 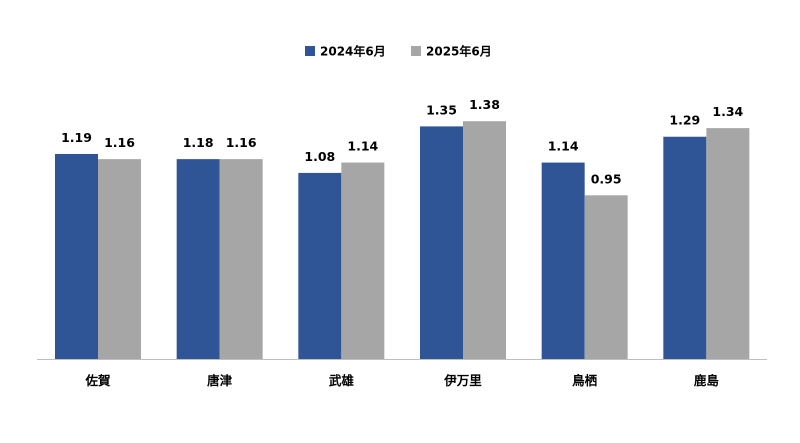 What do you see at coordinates (220, 380) in the screenshot?
I see `x-tick-label-1: 唐津` at bounding box center [220, 380].